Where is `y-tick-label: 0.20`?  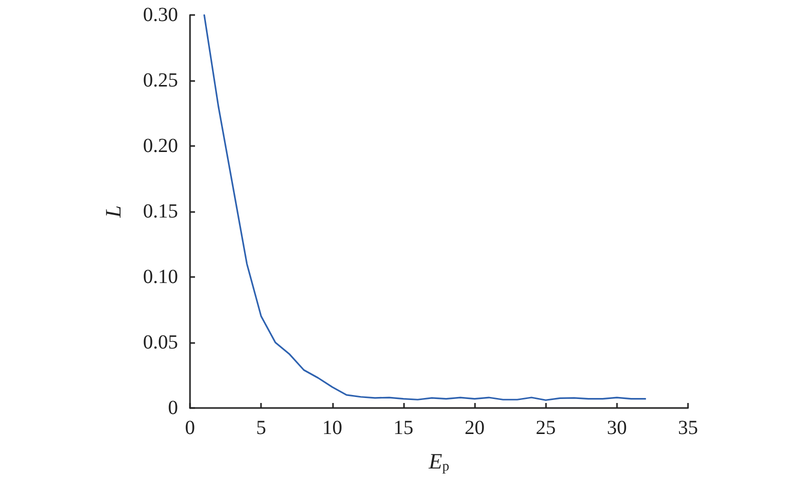
y-tick-label: 0.20 is located at coordinates (160, 146).